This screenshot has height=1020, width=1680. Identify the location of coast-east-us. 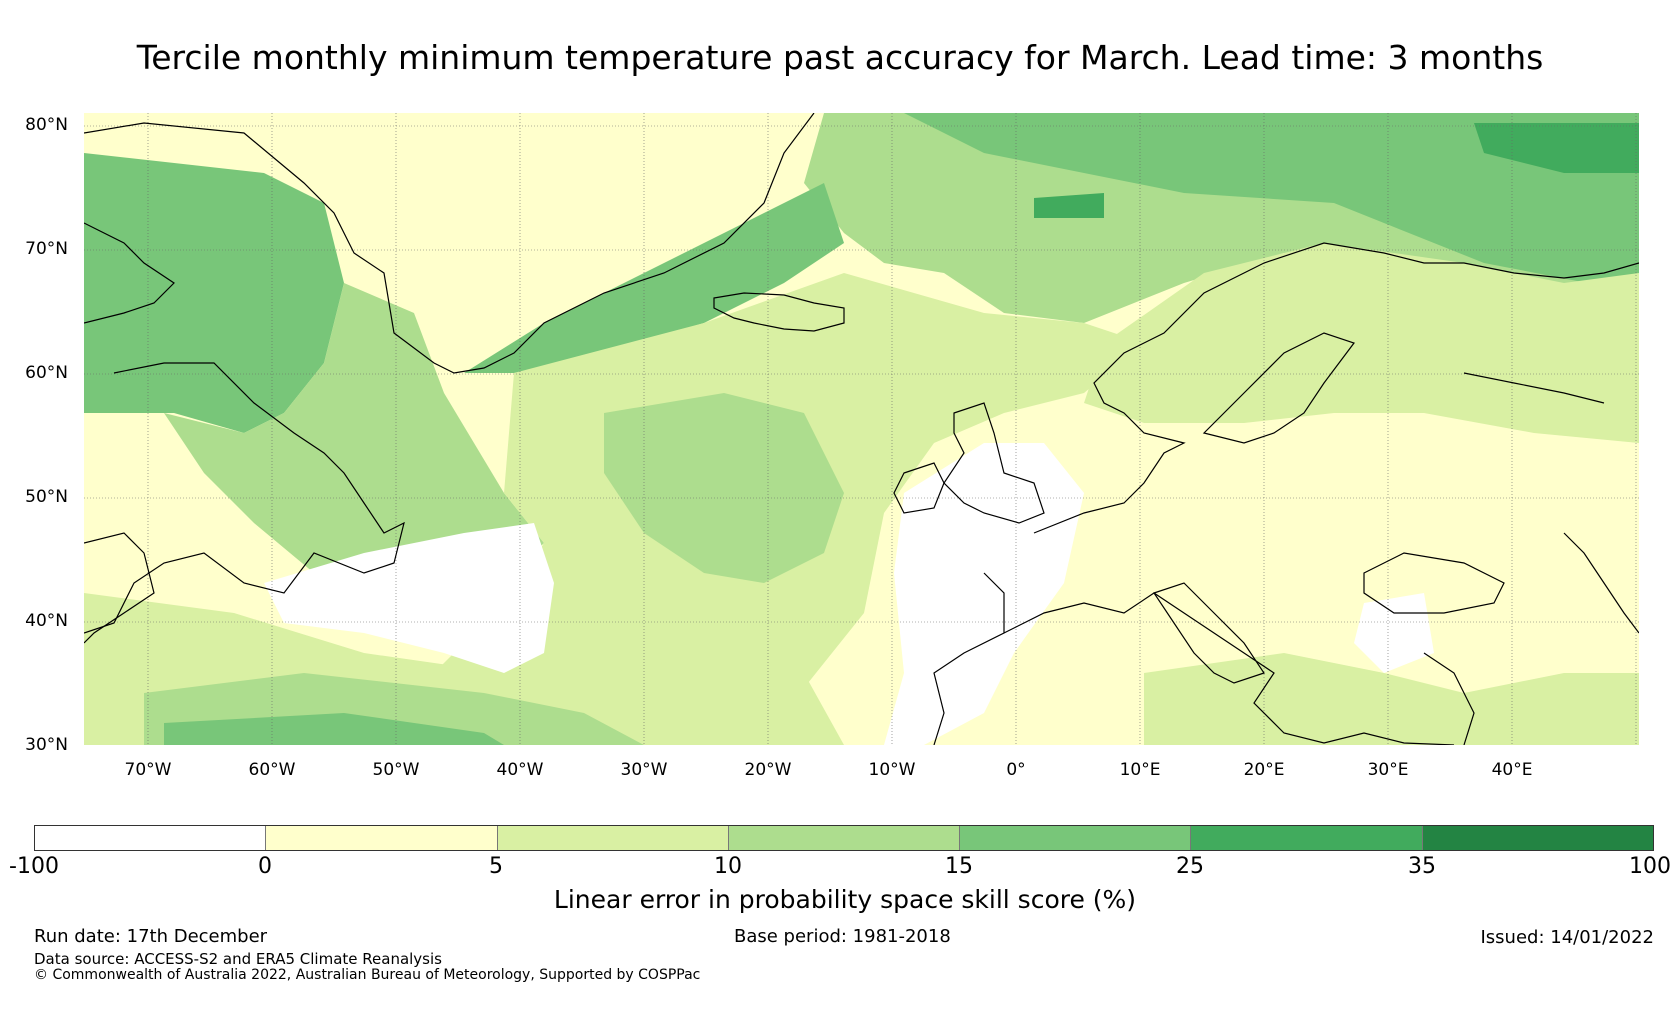
(119, 588).